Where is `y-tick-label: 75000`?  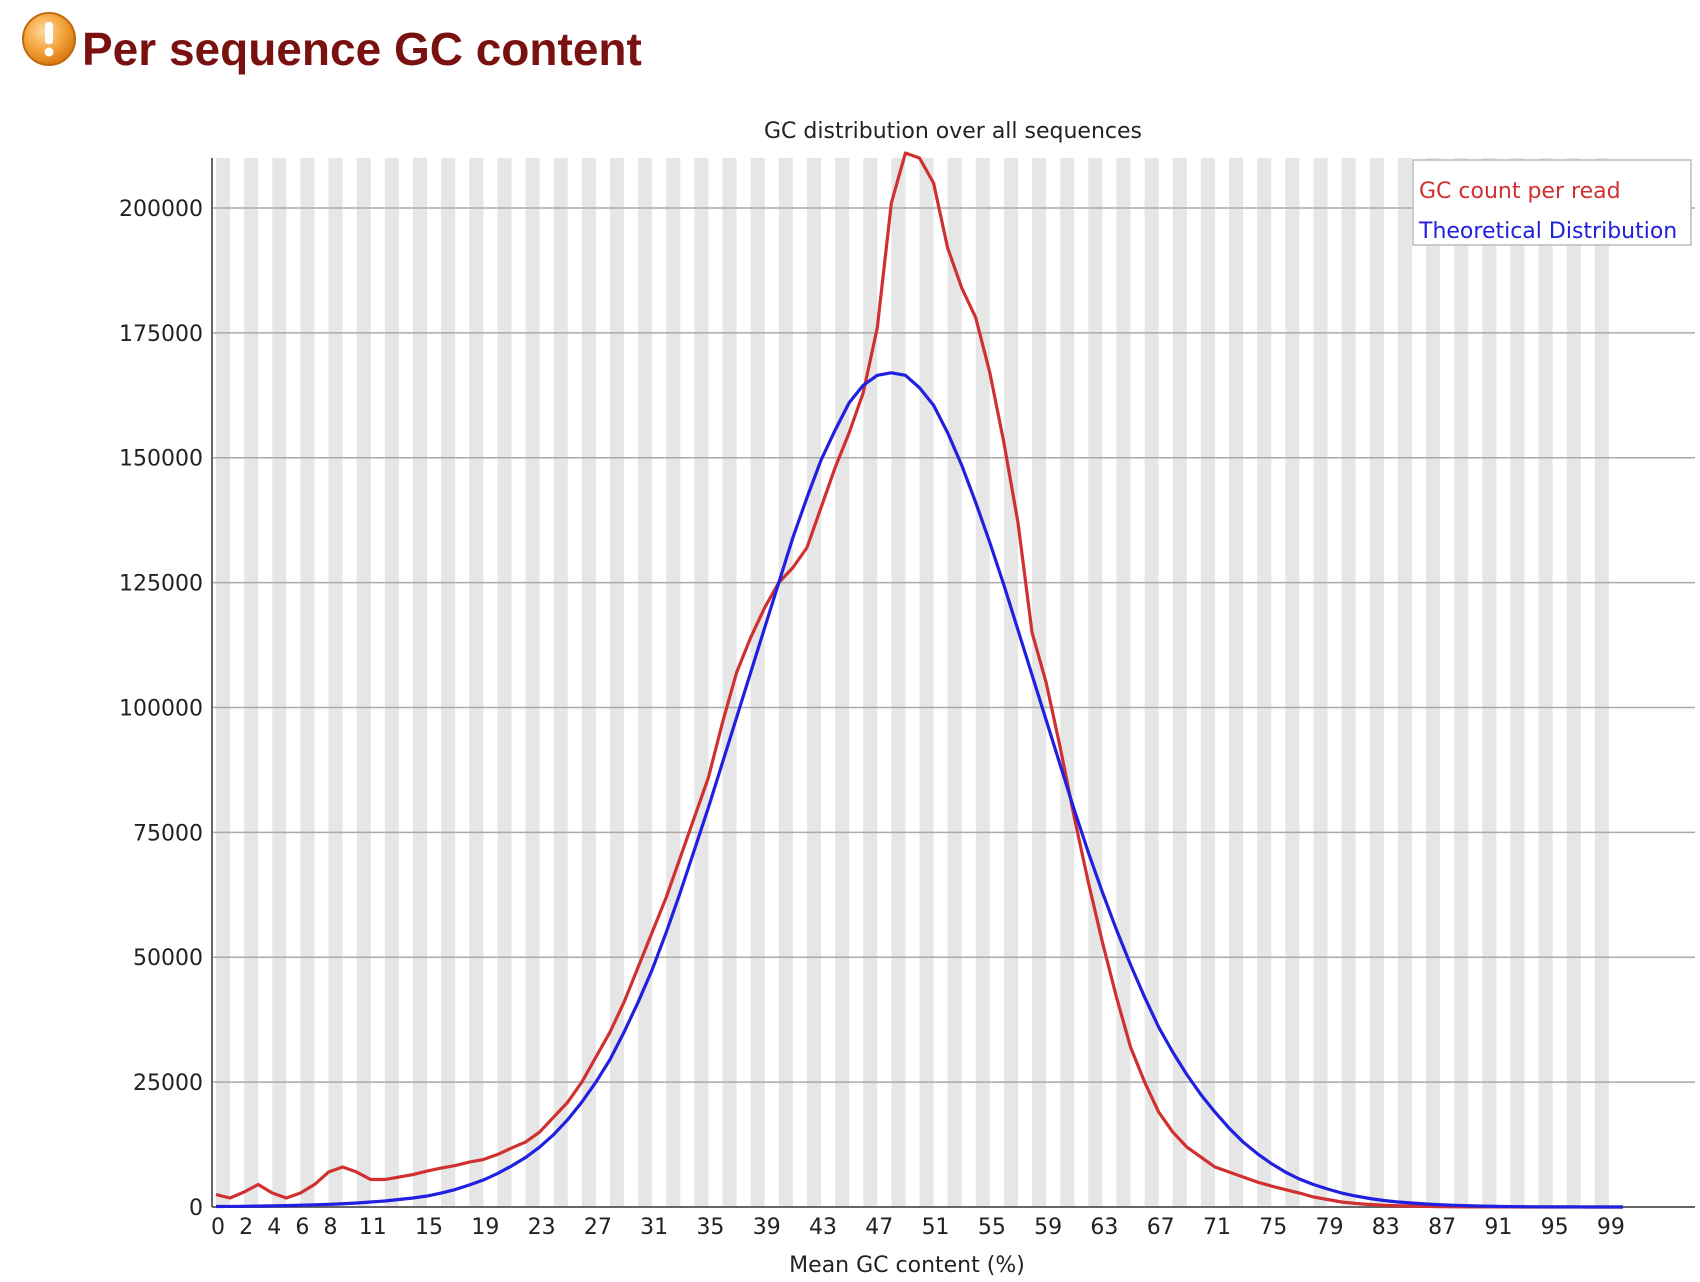
y-tick-label: 75000 is located at coordinates (168, 833).